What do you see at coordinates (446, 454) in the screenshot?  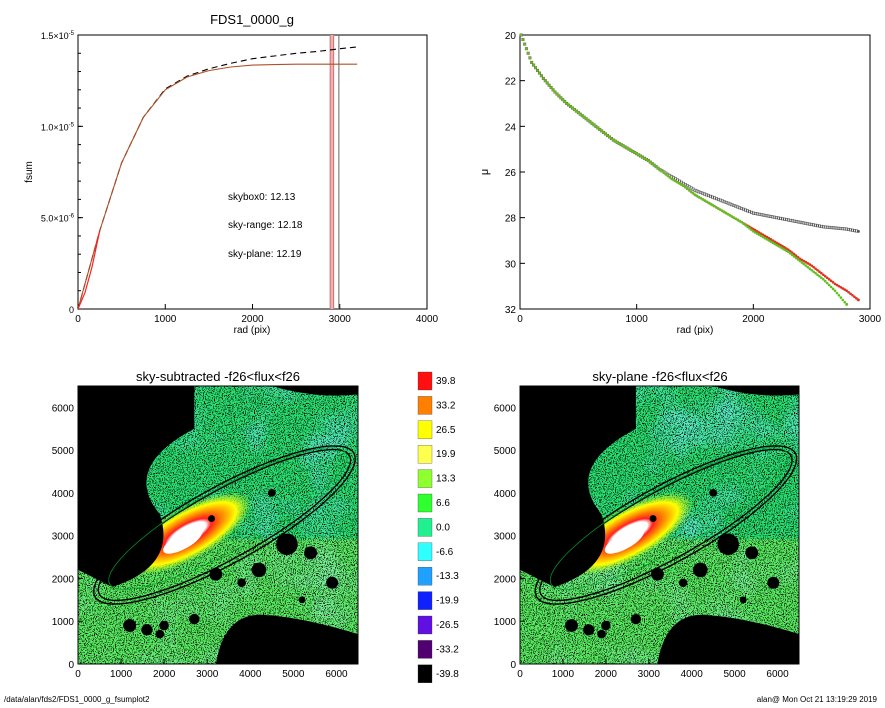 I see `colorbar-label: 19.9` at bounding box center [446, 454].